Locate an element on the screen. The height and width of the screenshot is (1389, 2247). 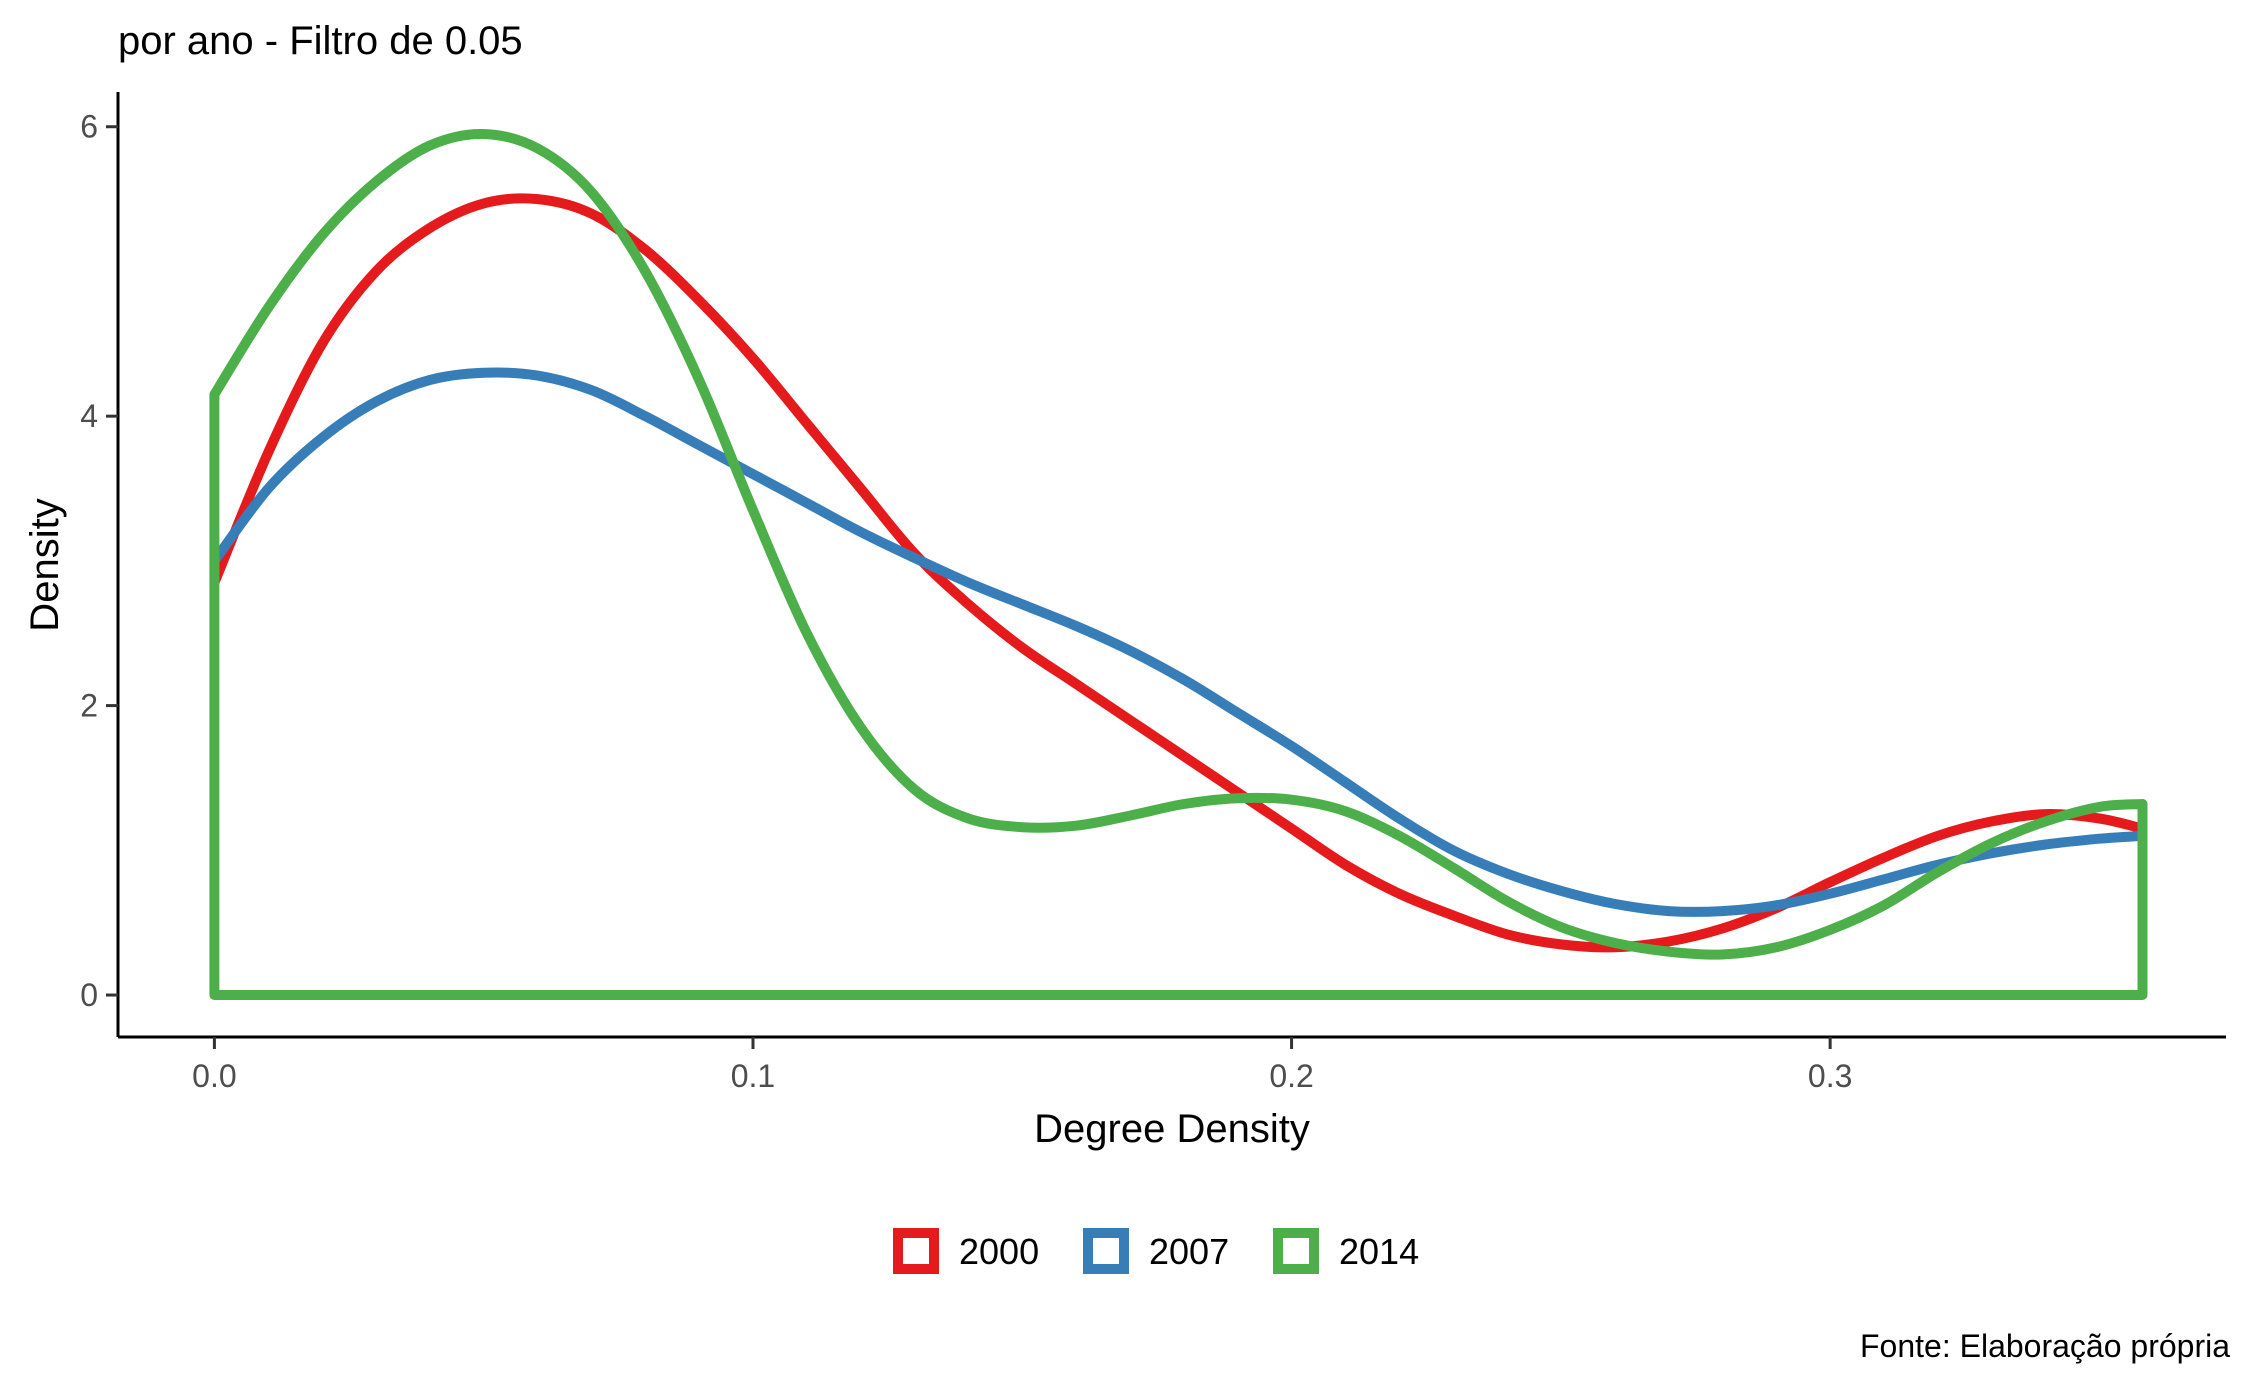
x-axis-ticks: 0.0 0.1 0.2 0.3 is located at coordinates (1022, 1065).